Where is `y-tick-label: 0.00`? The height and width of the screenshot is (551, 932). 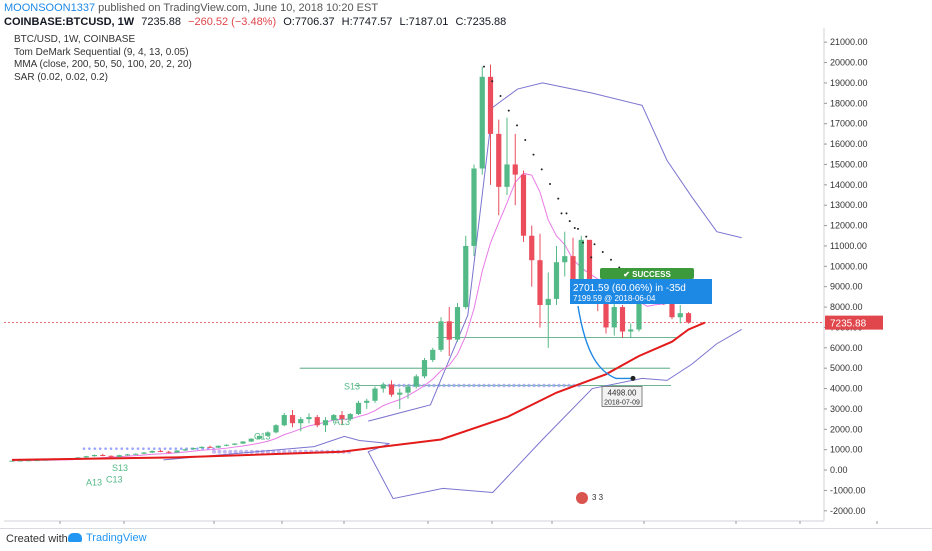 y-tick-label: 0.00 is located at coordinates (839, 470).